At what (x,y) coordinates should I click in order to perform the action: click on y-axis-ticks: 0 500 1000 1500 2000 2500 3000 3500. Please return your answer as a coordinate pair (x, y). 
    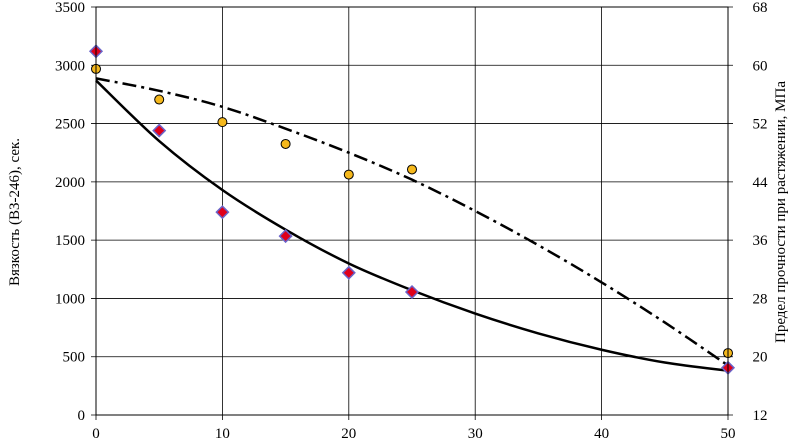
    Looking at the image, I should click on (70, 212).